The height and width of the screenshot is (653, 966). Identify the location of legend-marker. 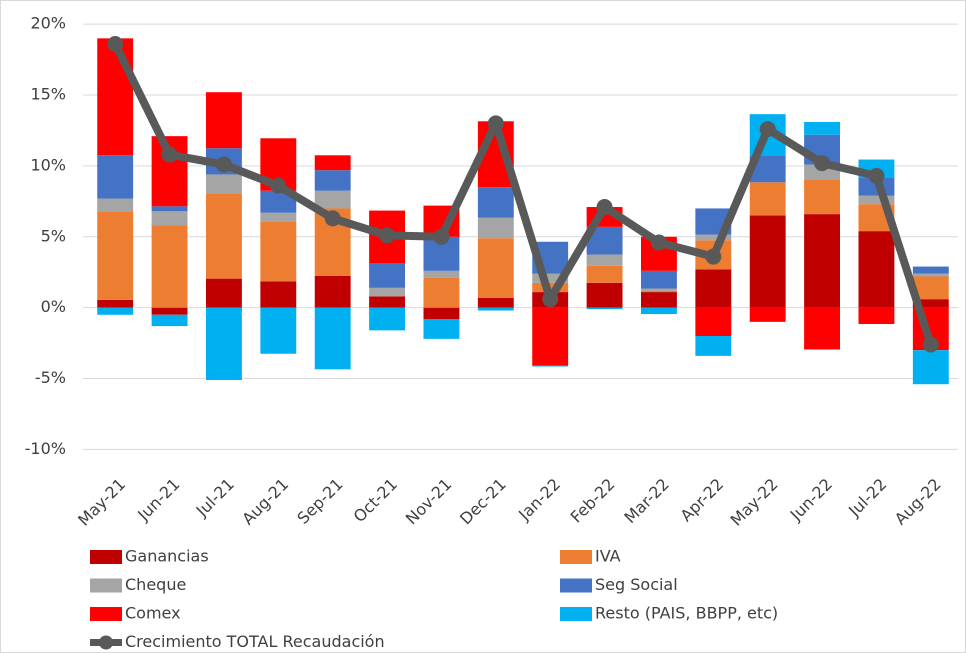
(106, 642).